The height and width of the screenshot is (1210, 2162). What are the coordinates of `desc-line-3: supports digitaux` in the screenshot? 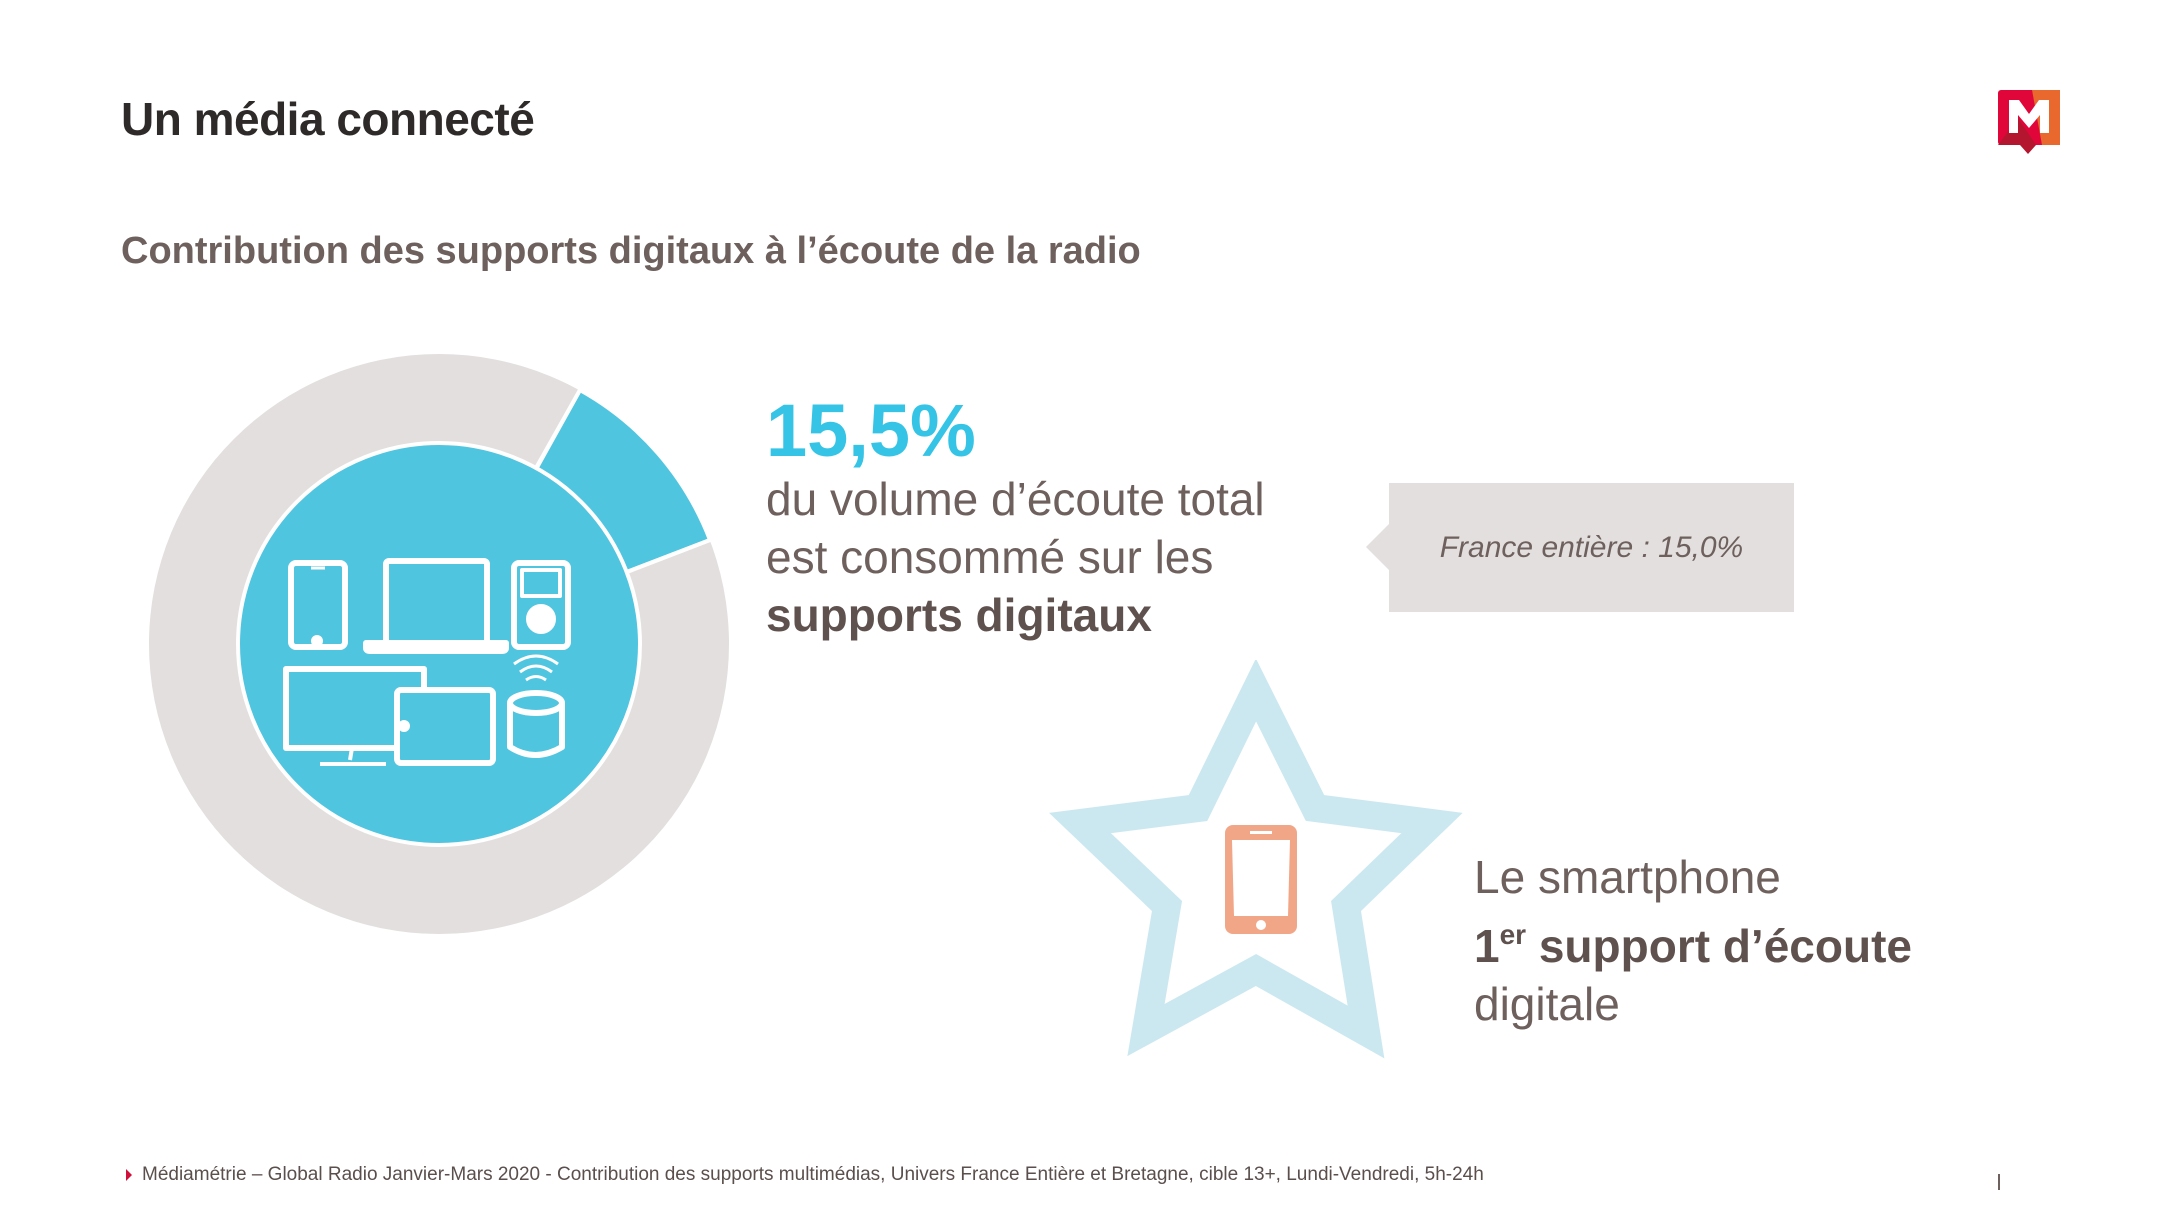 It's located at (959, 615).